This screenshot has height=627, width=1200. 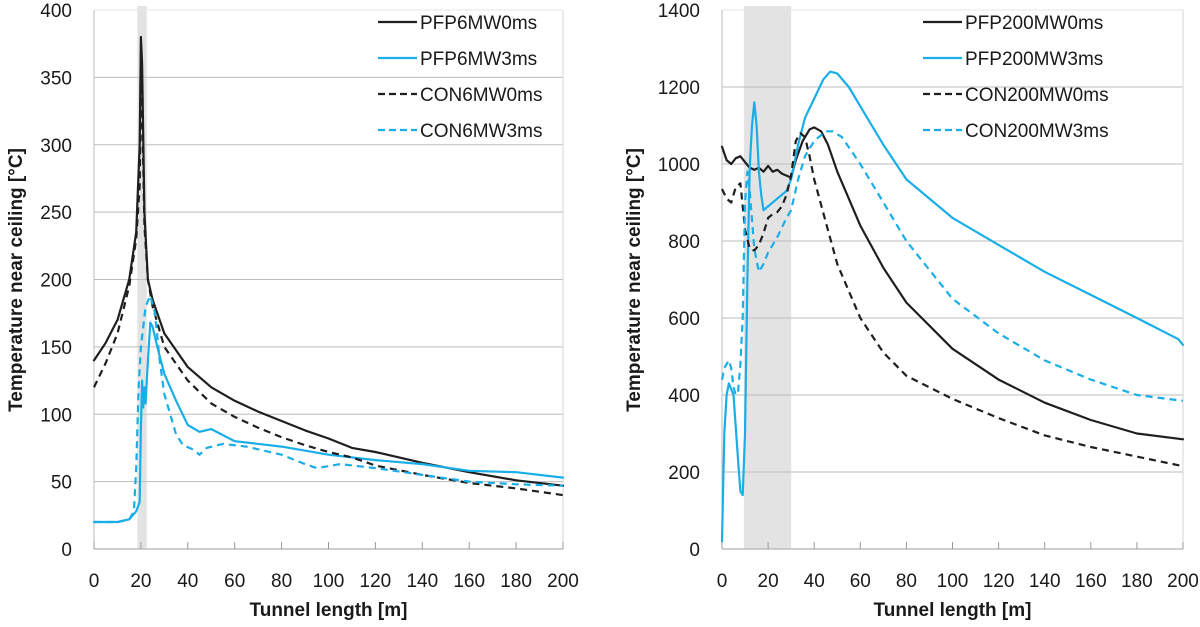 I want to click on legend: PFP6MW0ms PFP6MW3ms CON6MW0ms CON6MW3ms, so click(x=460, y=77).